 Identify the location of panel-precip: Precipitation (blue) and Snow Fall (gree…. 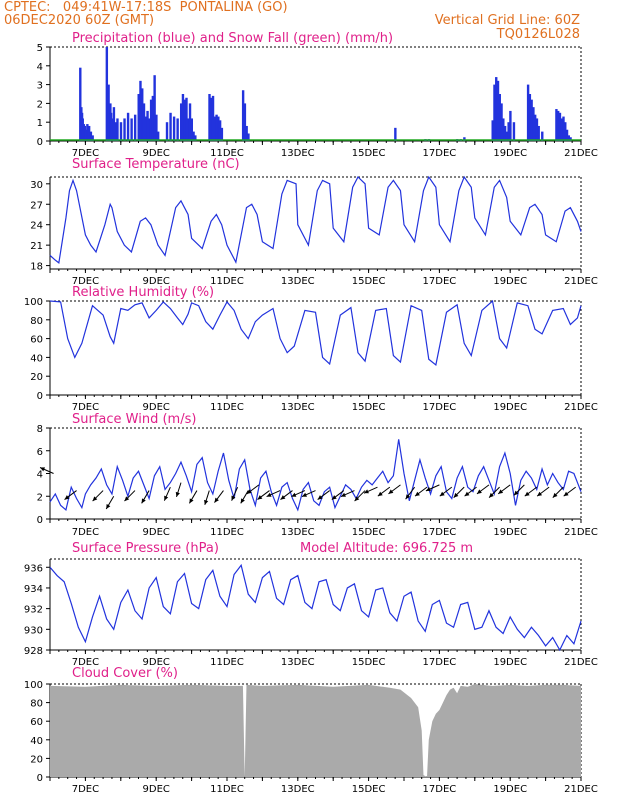
(317, 95).